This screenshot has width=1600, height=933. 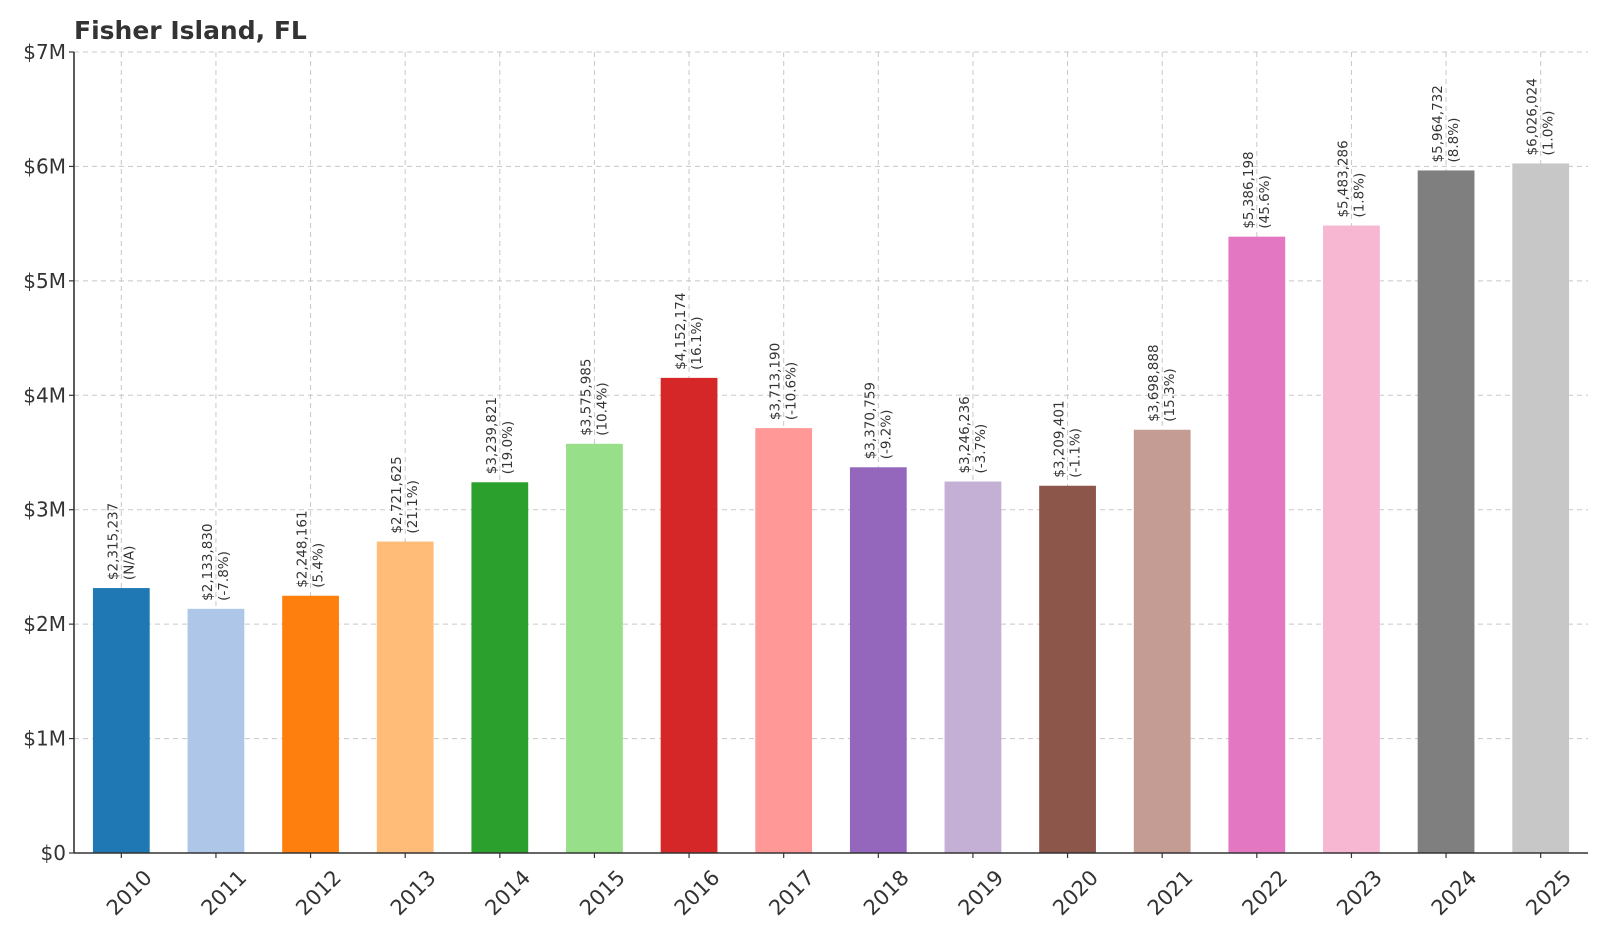 I want to click on change-label: (-3.7%), so click(x=981, y=449).